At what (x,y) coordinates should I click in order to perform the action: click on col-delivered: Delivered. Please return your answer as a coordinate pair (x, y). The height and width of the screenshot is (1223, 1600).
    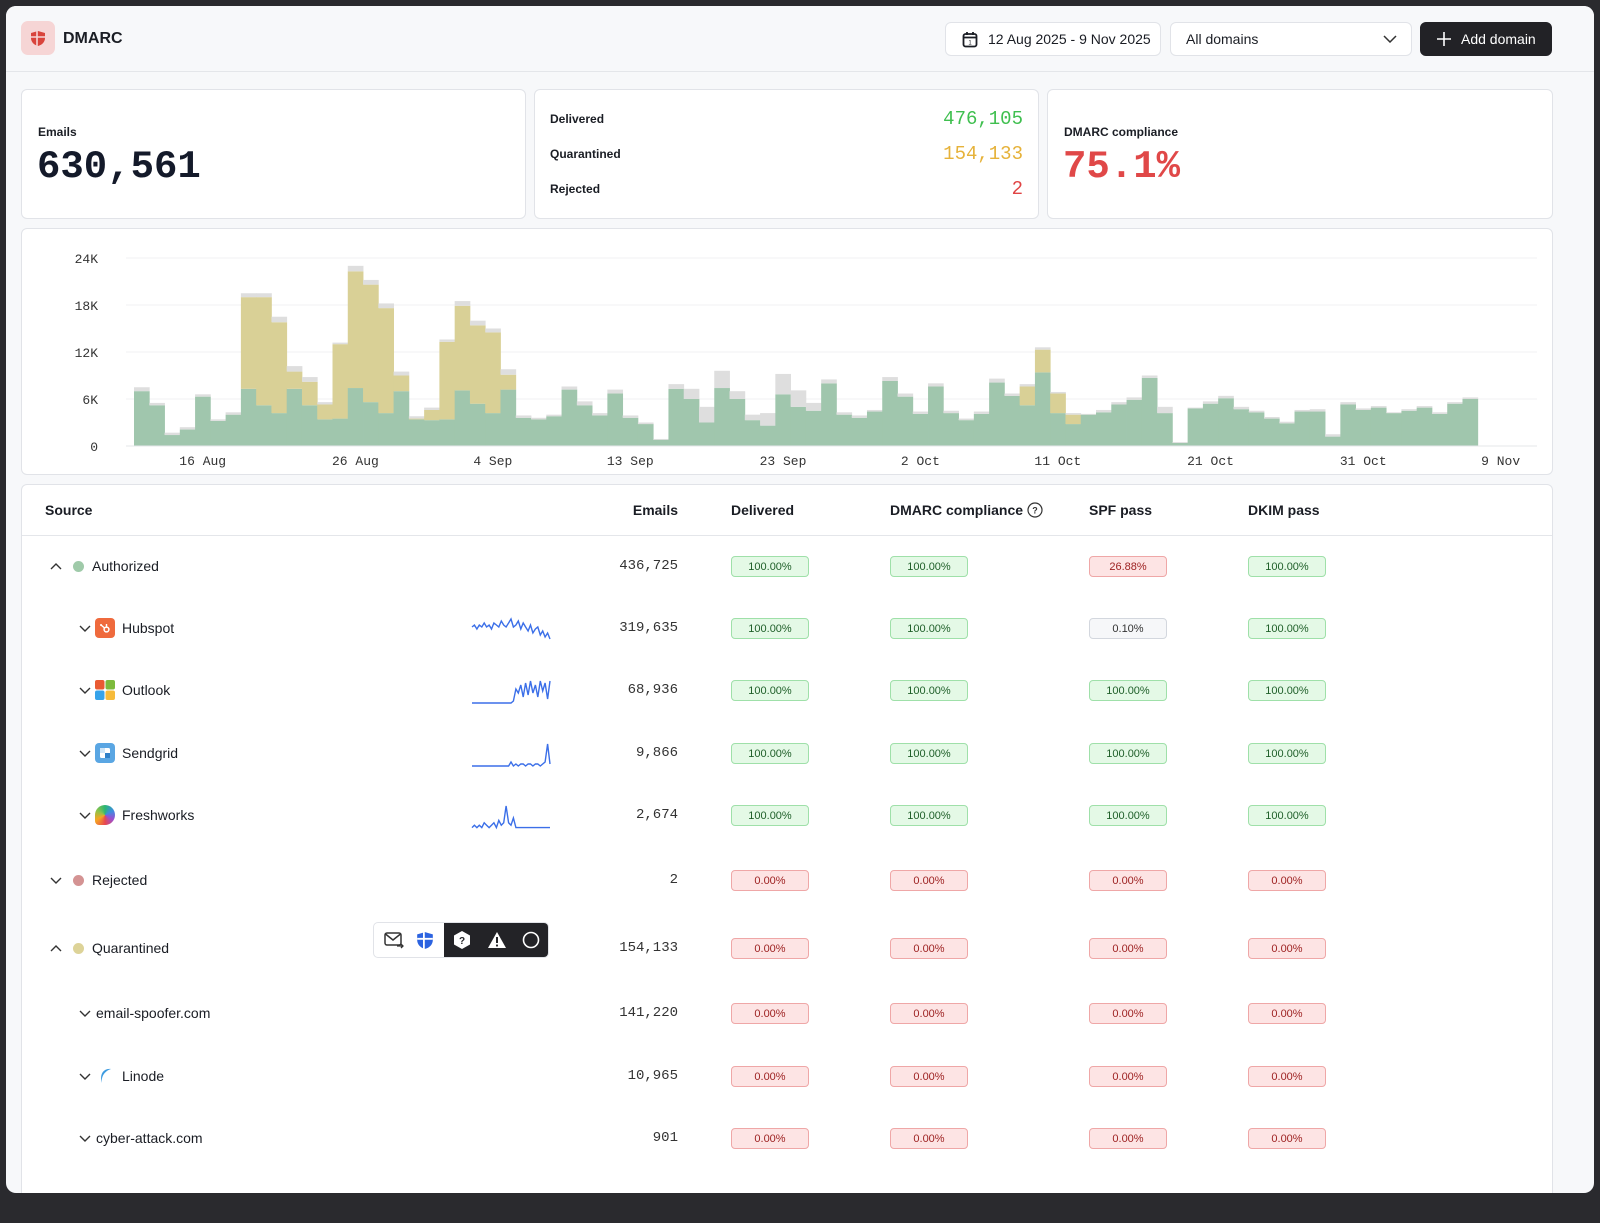
    Looking at the image, I should click on (763, 510).